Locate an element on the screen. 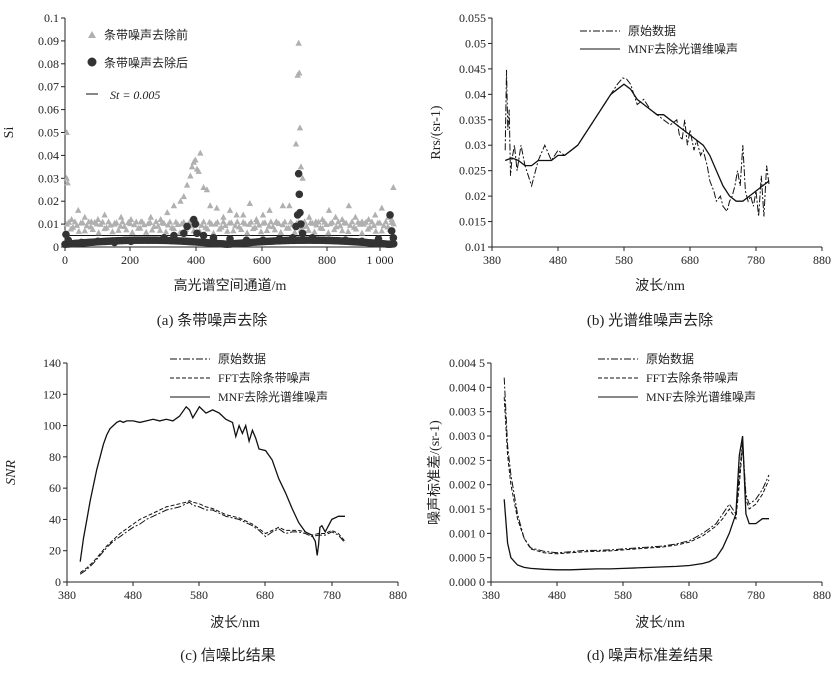 The height and width of the screenshot is (677, 840). panel-caption: (b) 光谱维噪声去除 is located at coordinates (650, 320).